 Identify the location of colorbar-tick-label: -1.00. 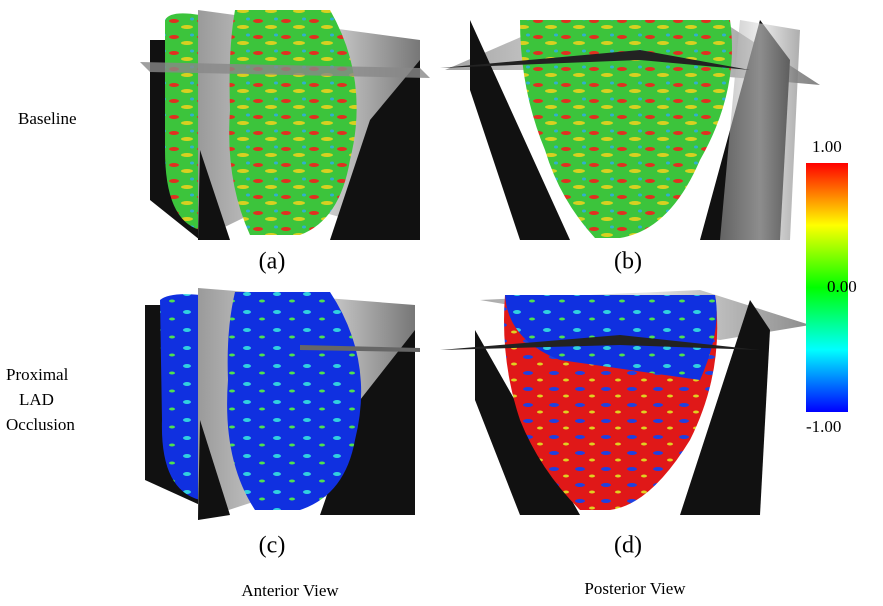
(823, 426).